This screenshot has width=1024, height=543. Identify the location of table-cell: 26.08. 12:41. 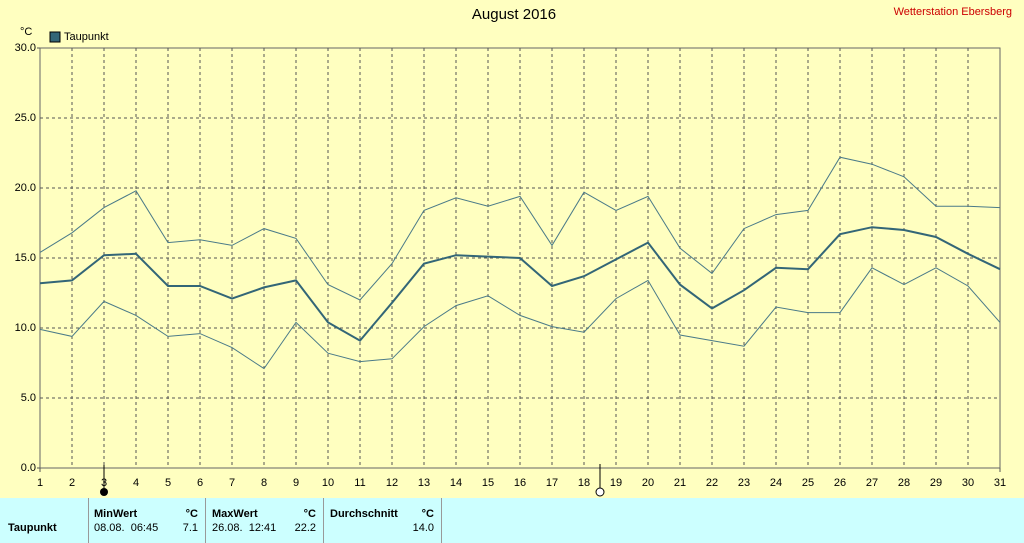
(244, 528).